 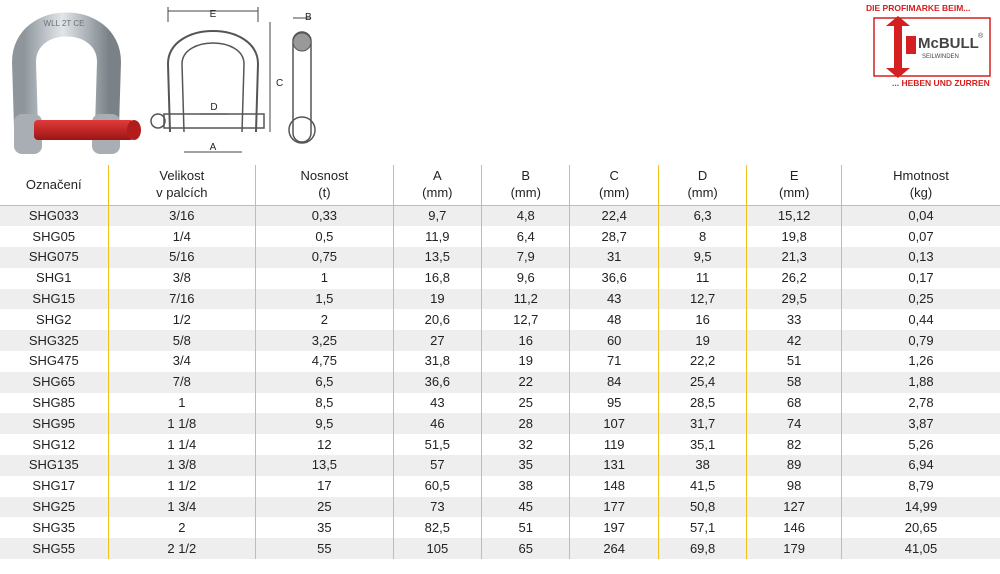 I want to click on shackle-photo: WLL 2T CE, so click(x=76, y=83).